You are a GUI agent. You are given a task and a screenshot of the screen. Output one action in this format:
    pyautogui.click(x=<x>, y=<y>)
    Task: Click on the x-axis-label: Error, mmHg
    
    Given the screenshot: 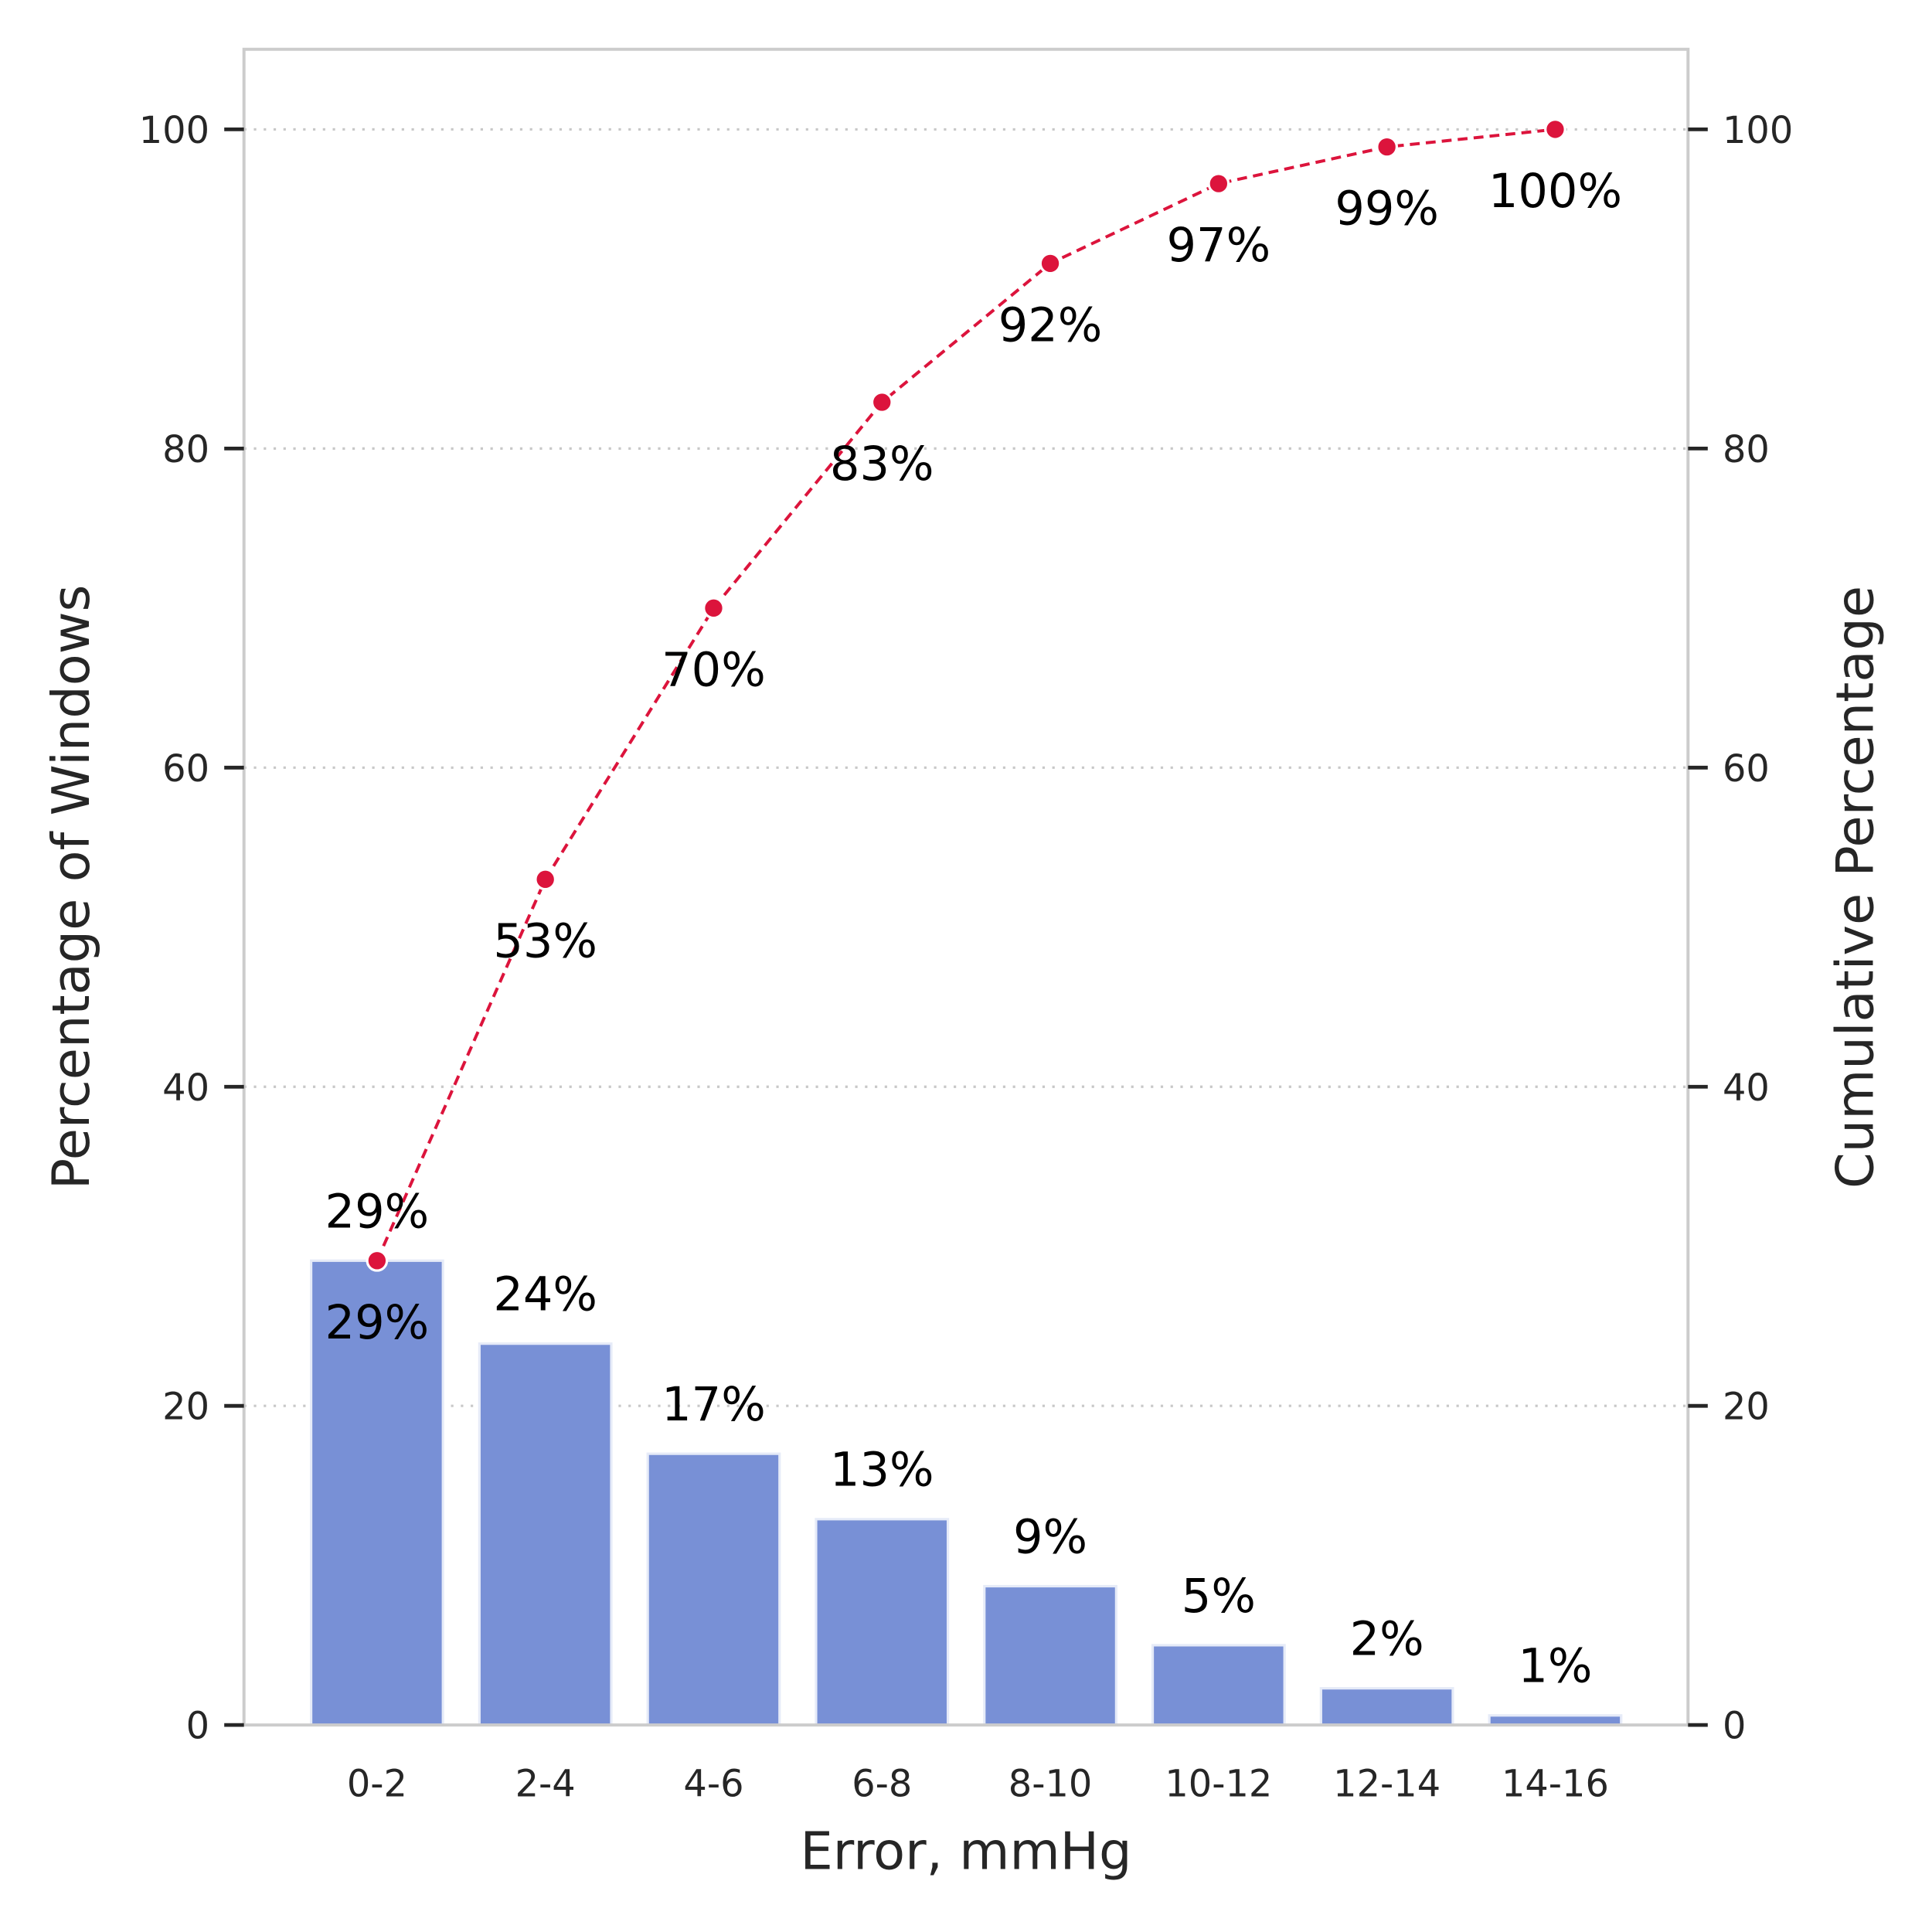 What is the action you would take?
    pyautogui.click(x=965, y=1852)
    